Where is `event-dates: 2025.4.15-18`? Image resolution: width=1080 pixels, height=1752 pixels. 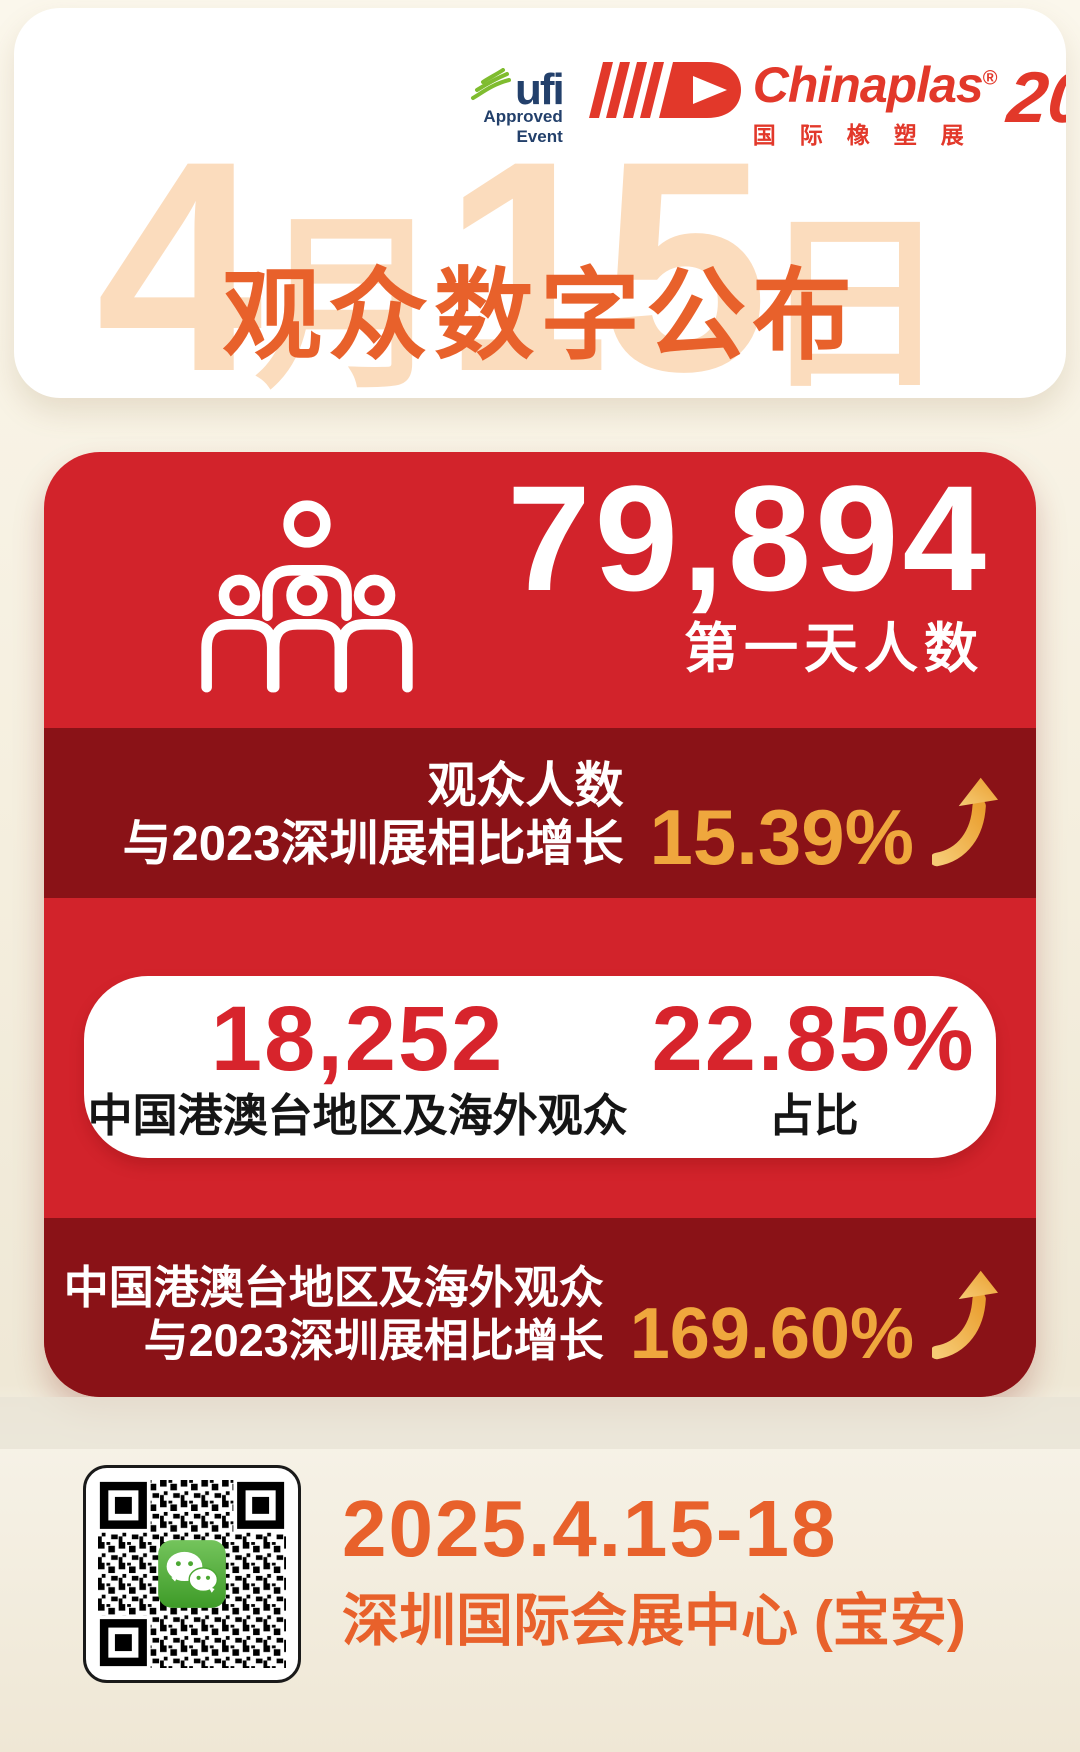
event-dates: 2025.4.15-18 is located at coordinates (590, 1528).